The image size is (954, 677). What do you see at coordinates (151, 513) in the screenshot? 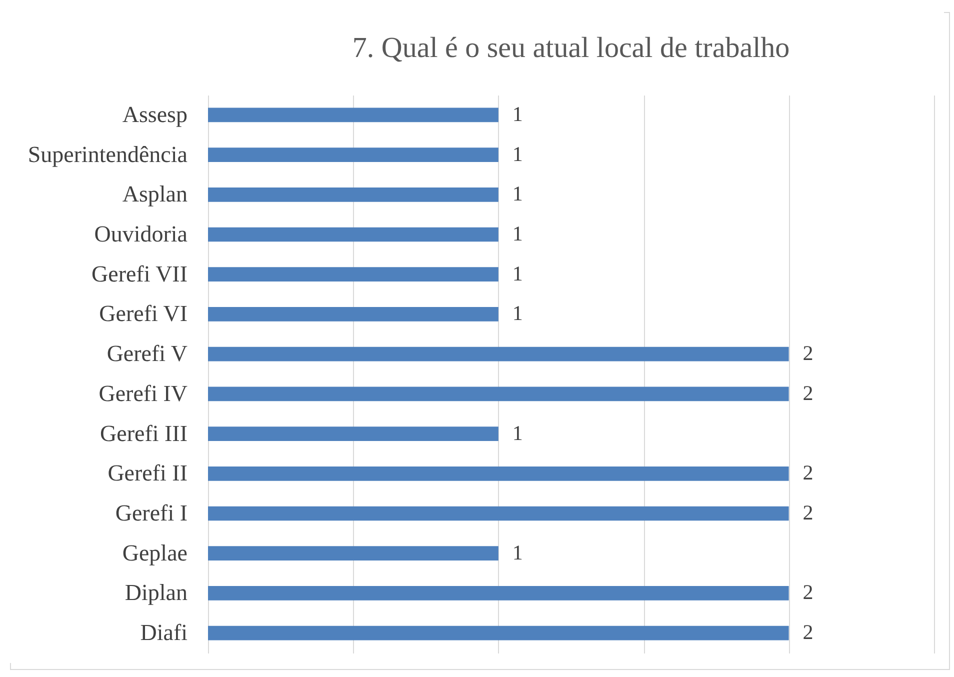
I see `y-tick-label: Gerefi I` at bounding box center [151, 513].